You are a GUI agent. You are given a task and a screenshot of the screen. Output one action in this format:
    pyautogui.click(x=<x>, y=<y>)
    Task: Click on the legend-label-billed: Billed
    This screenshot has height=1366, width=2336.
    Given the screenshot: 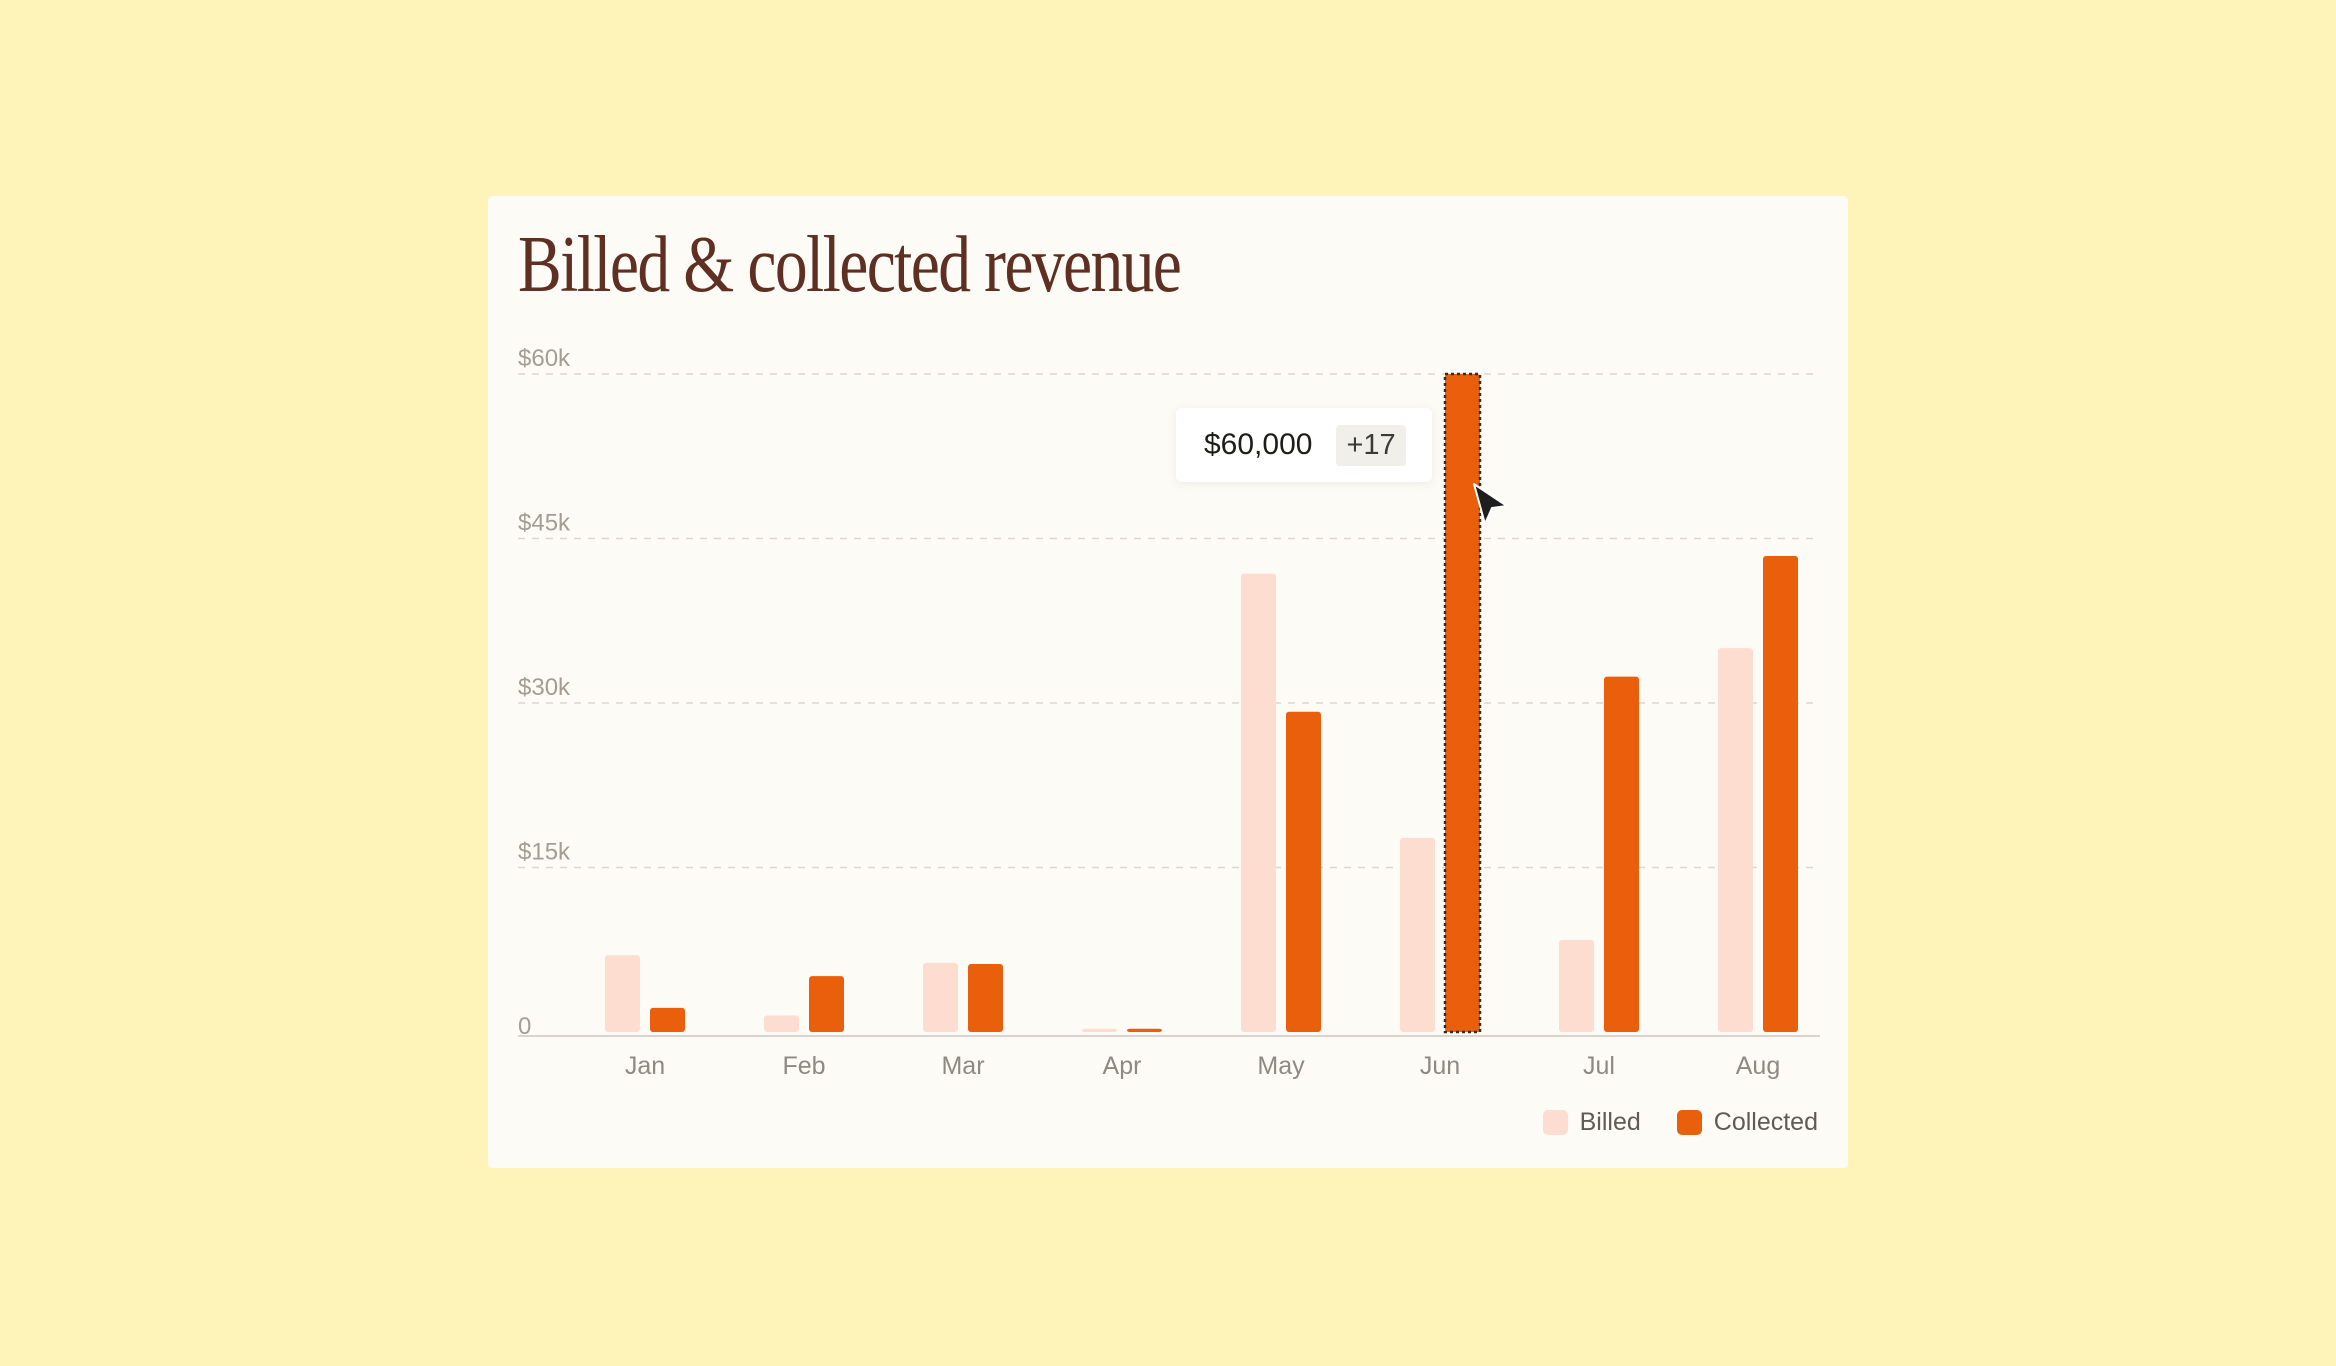 What is the action you would take?
    pyautogui.click(x=1610, y=1122)
    